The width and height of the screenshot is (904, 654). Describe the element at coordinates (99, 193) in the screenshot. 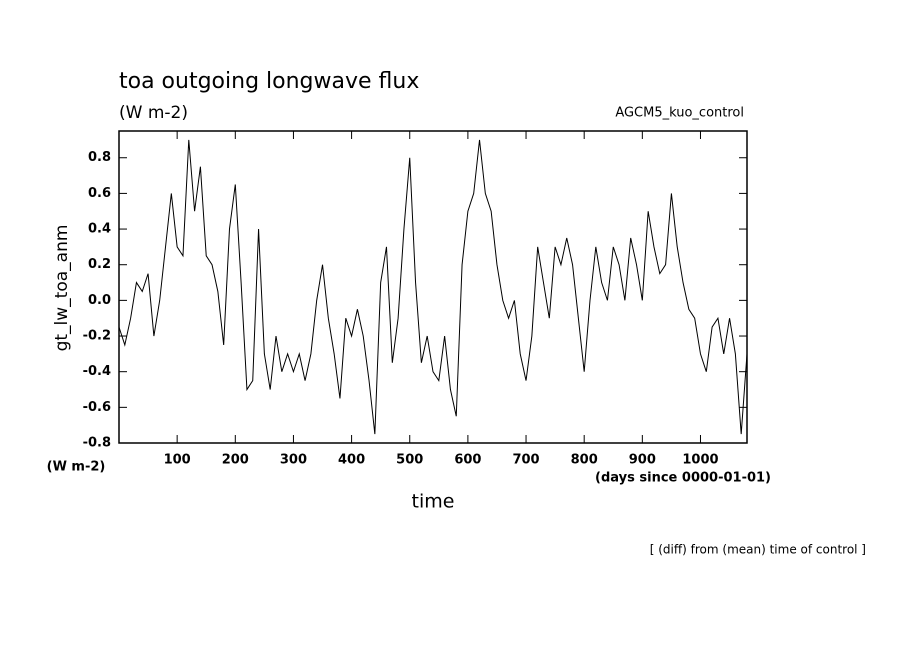

I see `y-tick-label: 0.6` at that location.